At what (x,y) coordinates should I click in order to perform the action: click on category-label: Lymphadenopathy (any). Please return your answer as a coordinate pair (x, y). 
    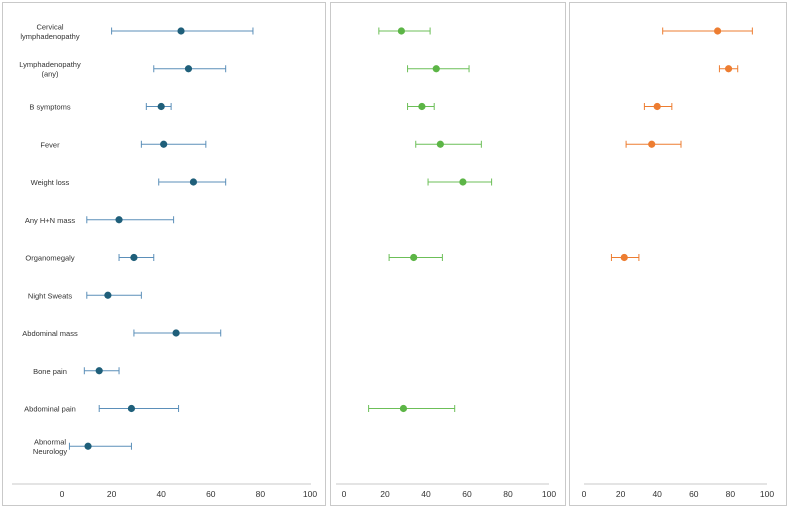
    Looking at the image, I should click on (50, 69).